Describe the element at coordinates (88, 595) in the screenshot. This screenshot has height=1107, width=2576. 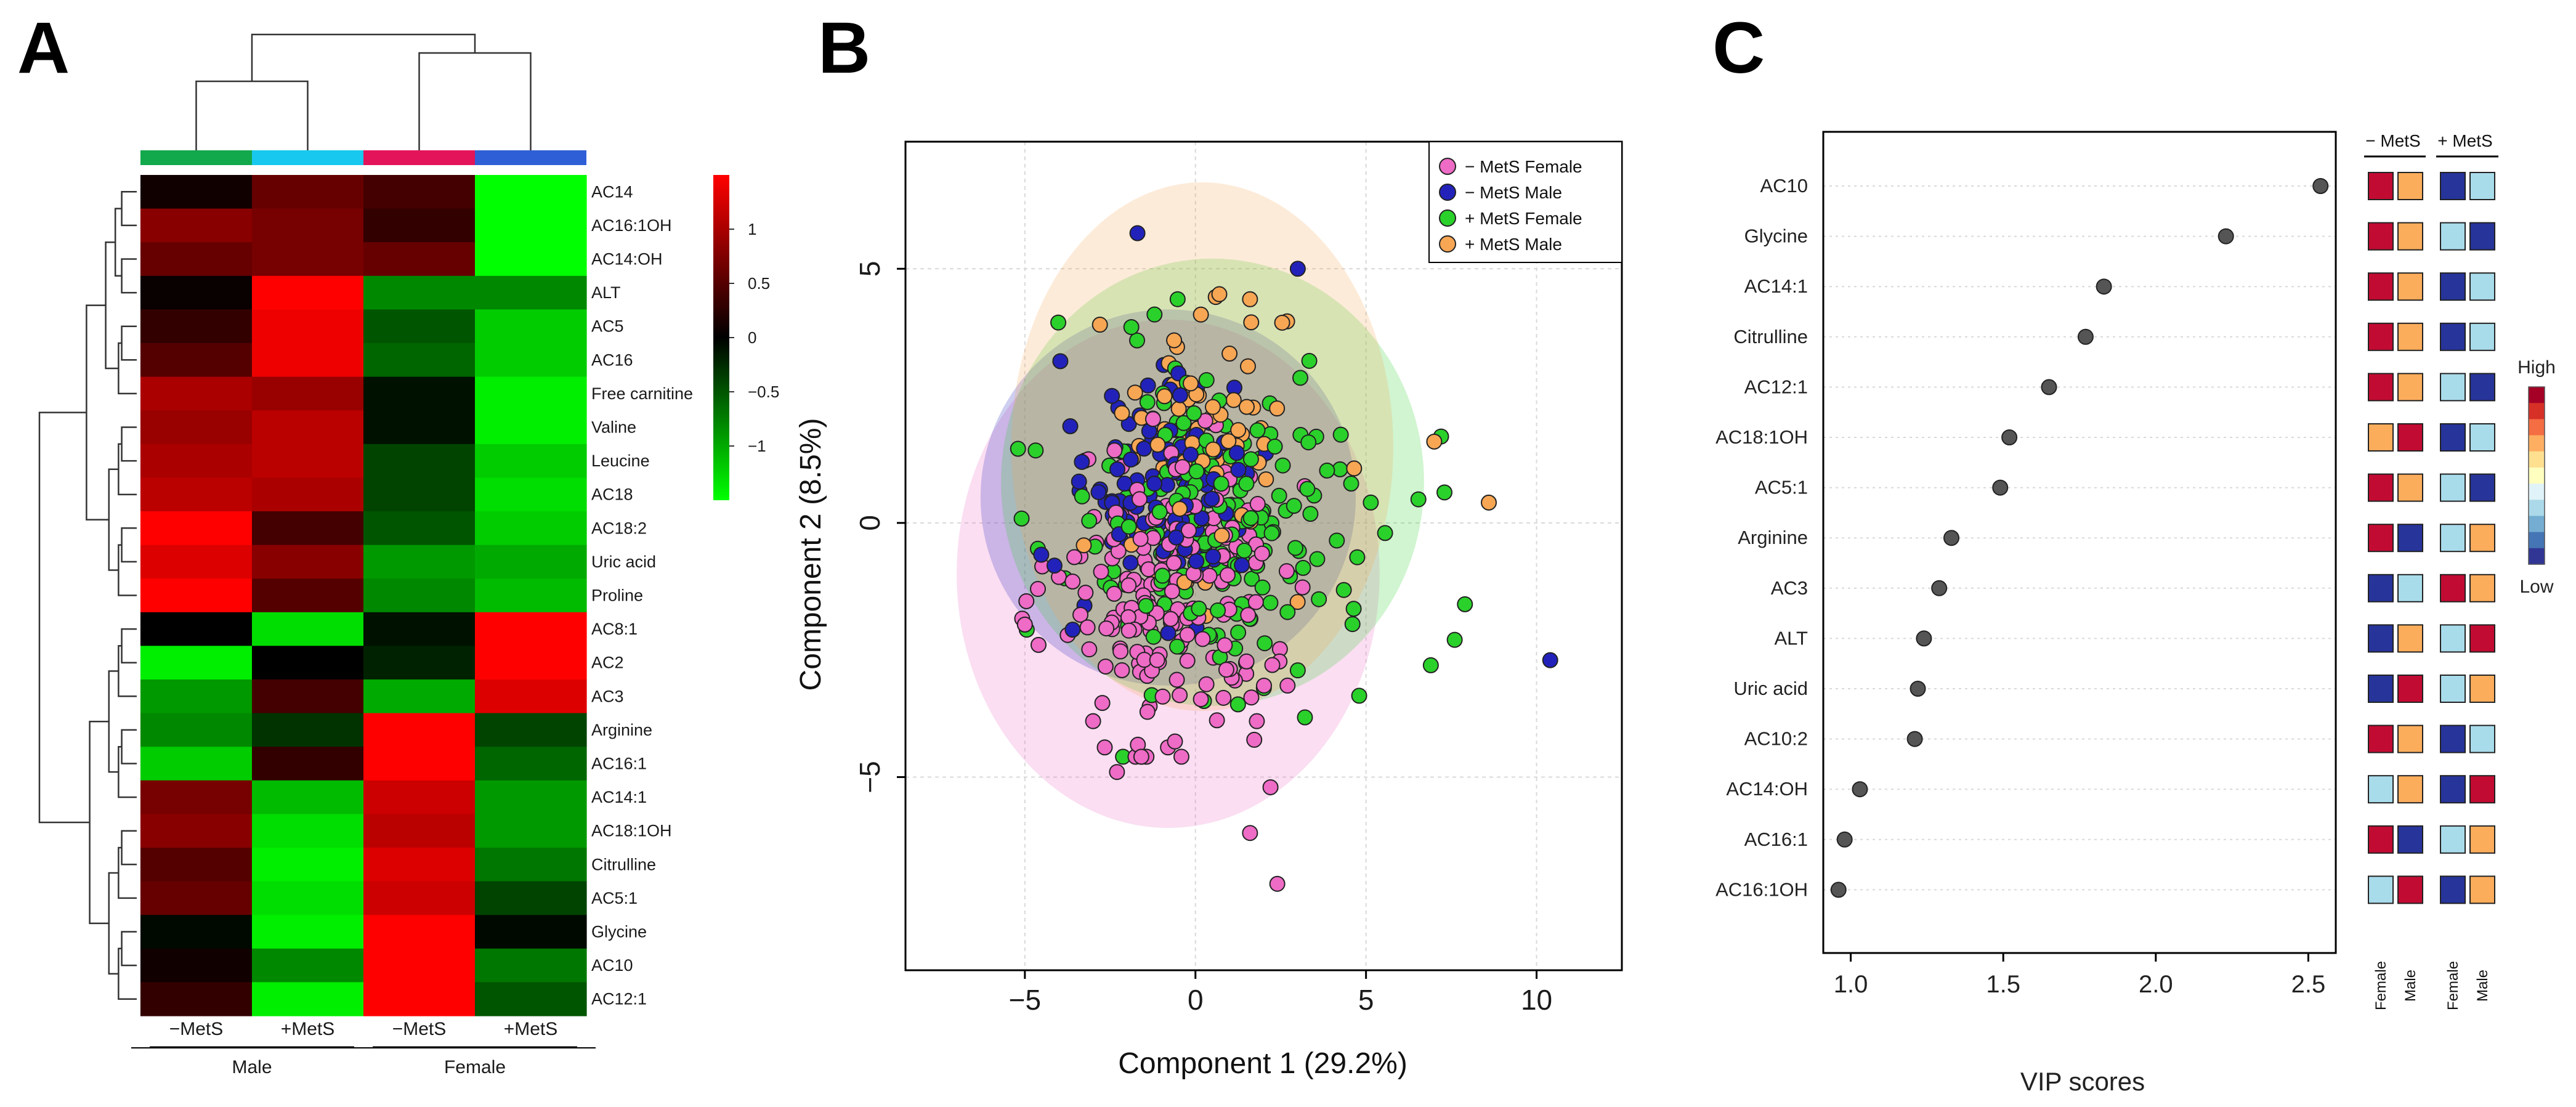
I see `row-dendrogram` at that location.